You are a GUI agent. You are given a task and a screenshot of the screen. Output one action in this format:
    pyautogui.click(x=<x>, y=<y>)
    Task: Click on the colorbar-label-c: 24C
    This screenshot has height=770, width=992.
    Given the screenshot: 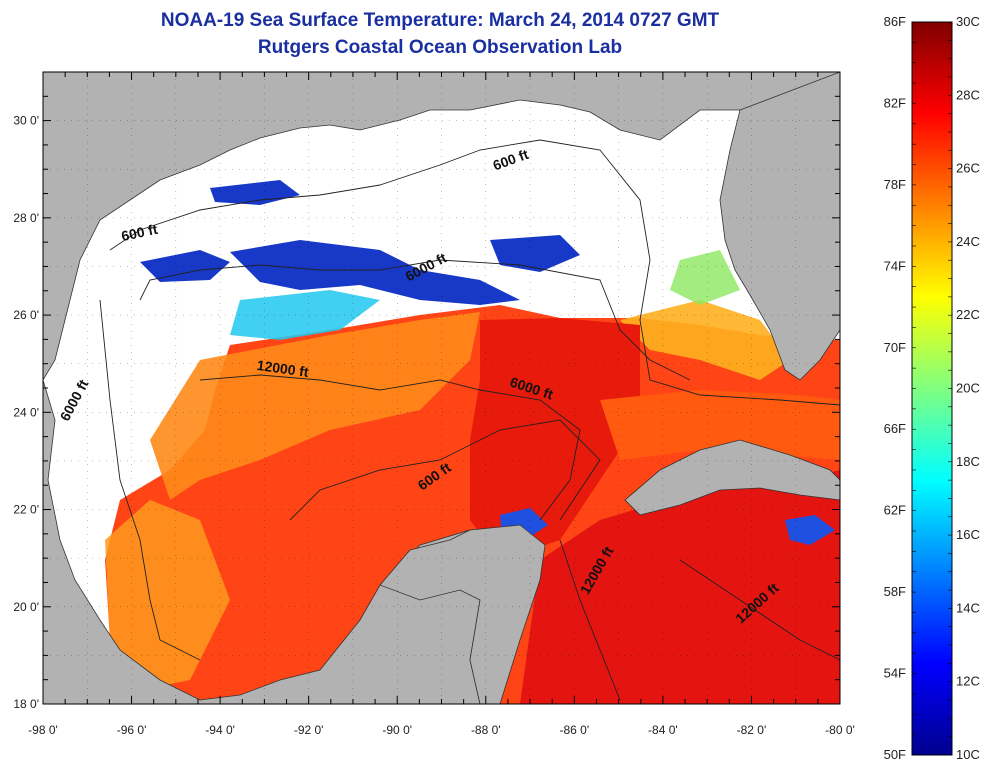 What is the action you would take?
    pyautogui.click(x=968, y=241)
    